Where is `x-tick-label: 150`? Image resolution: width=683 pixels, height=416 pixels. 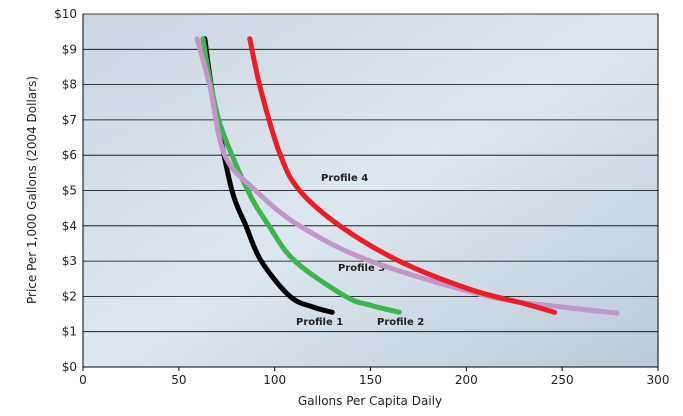 x-tick-label: 150 is located at coordinates (370, 380).